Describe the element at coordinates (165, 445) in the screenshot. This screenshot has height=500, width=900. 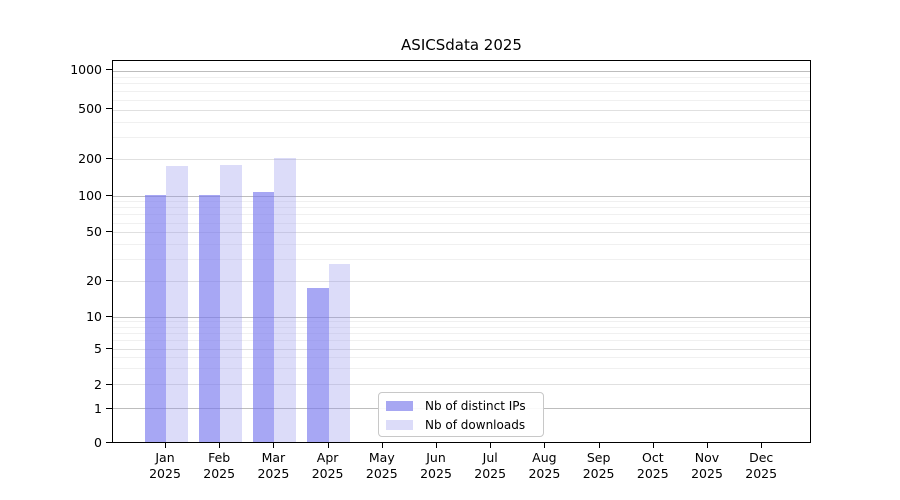
I see `x-tick-mark-jan` at that location.